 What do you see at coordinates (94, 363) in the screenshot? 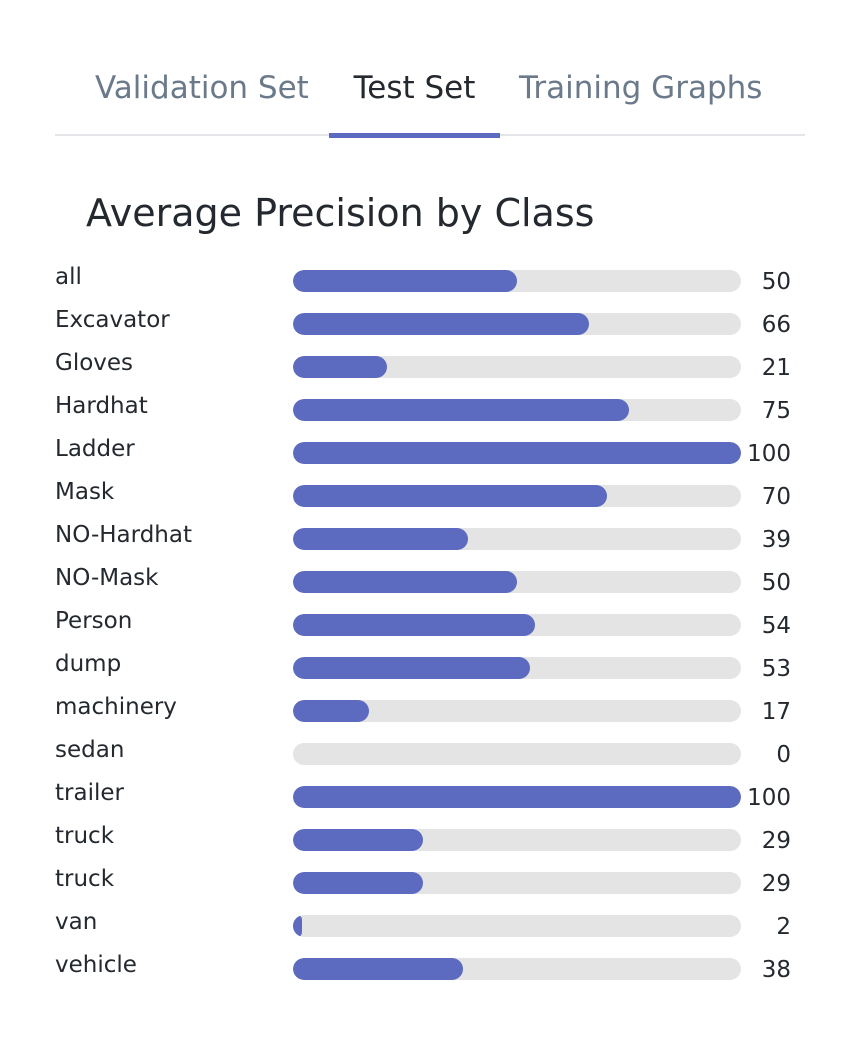
I see `bar-label: Gloves` at bounding box center [94, 363].